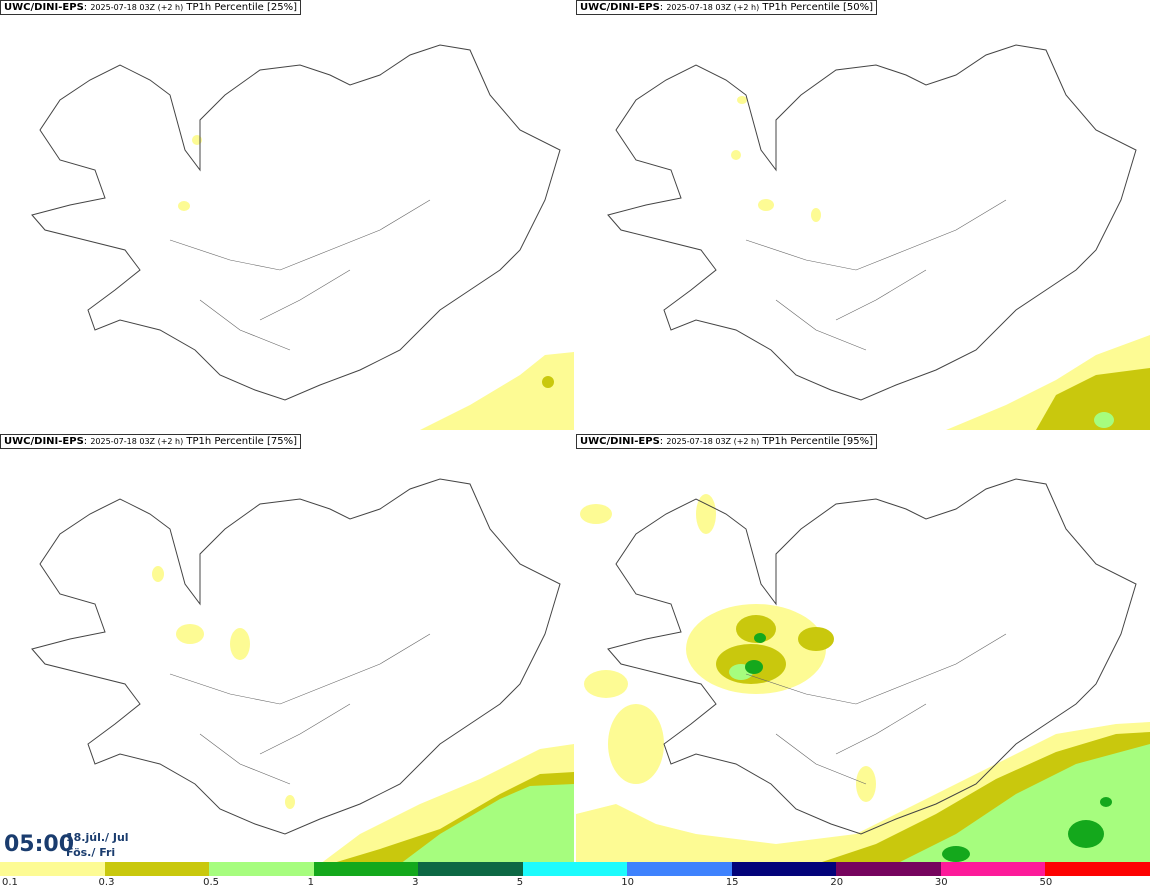 This screenshot has height=891, width=1150. I want to click on legend-label: 20, so click(837, 882).